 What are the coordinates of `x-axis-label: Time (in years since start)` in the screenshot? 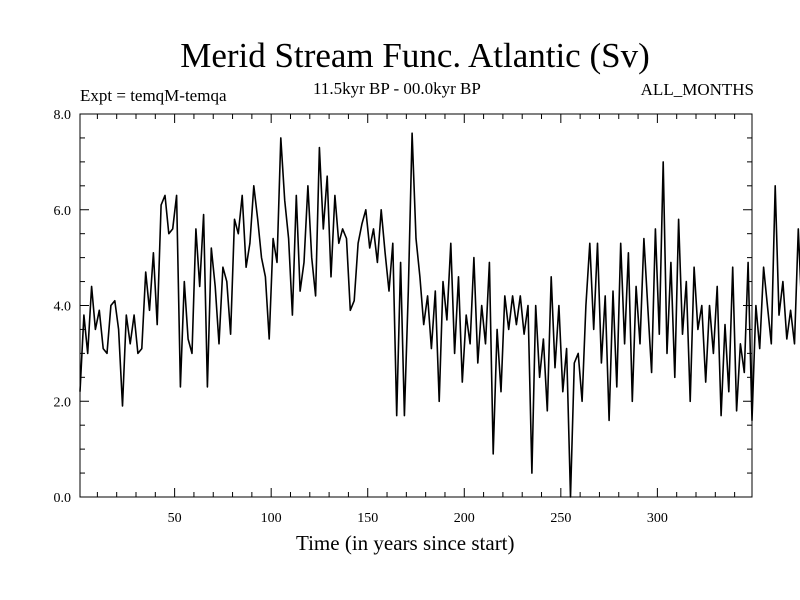 It's located at (405, 543).